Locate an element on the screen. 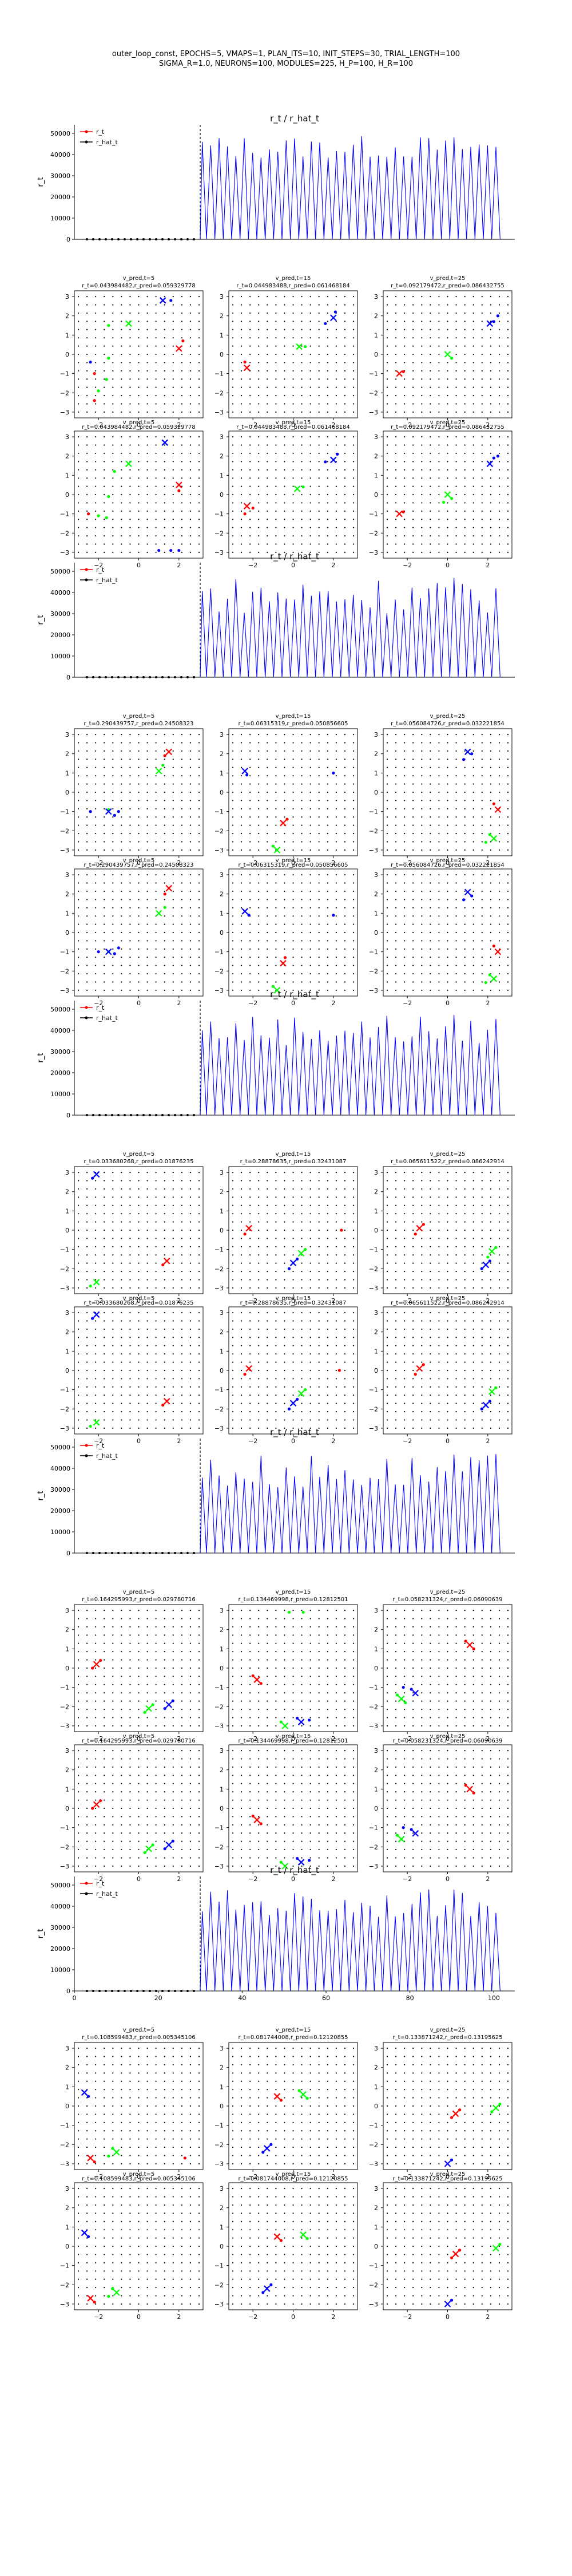  red-point is located at coordinates (245, 1374).